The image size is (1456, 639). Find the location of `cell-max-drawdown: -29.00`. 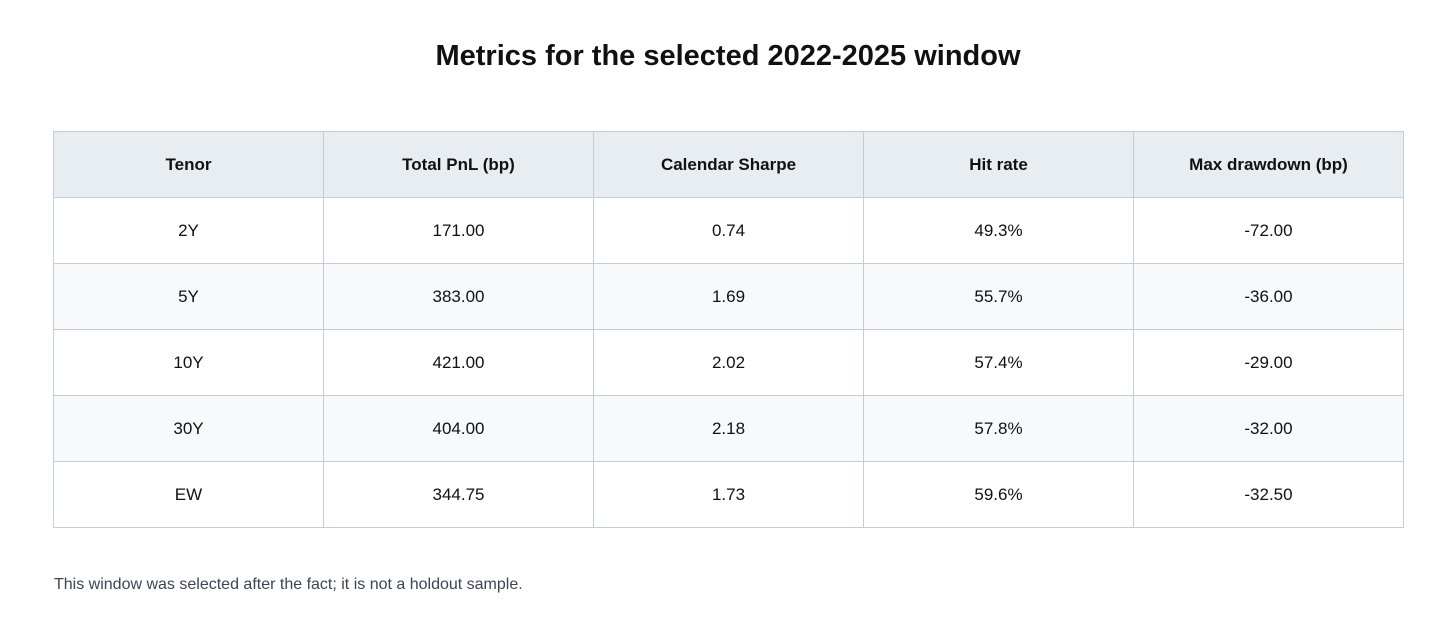

cell-max-drawdown: -29.00 is located at coordinates (1268, 362).